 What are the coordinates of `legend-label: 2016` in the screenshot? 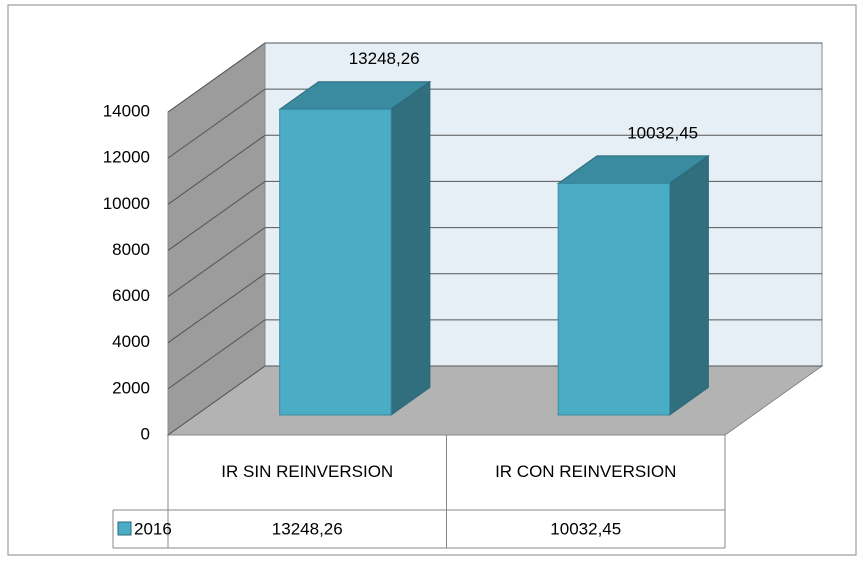 It's located at (153, 528).